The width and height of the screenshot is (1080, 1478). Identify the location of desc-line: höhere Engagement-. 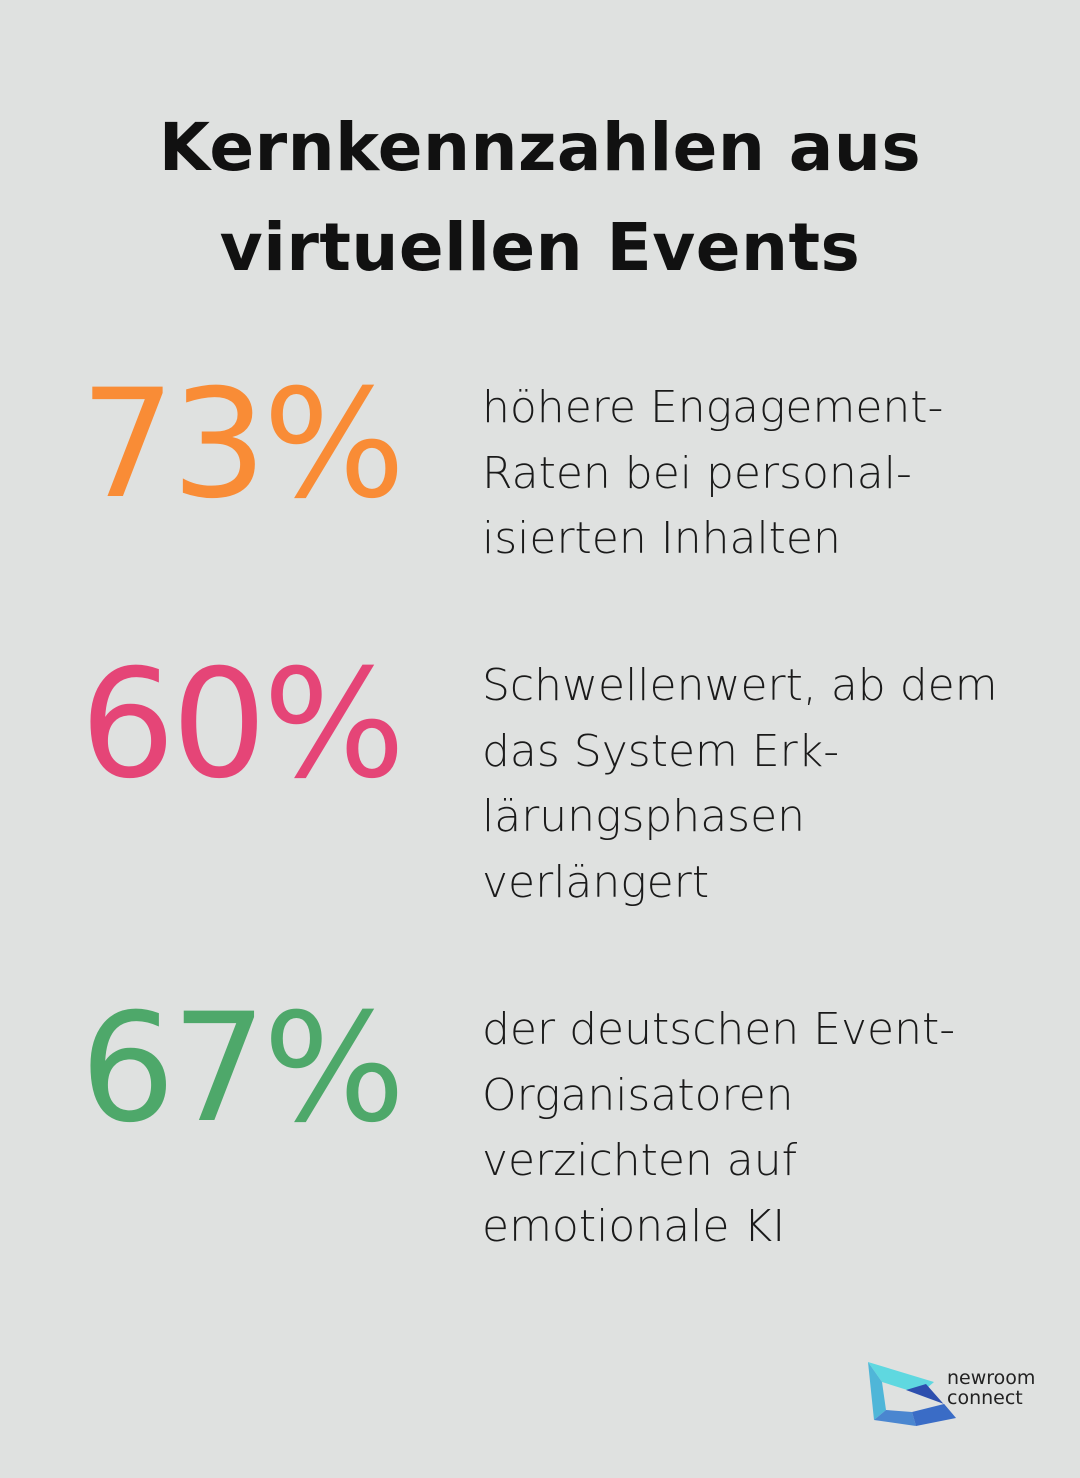
(713, 407).